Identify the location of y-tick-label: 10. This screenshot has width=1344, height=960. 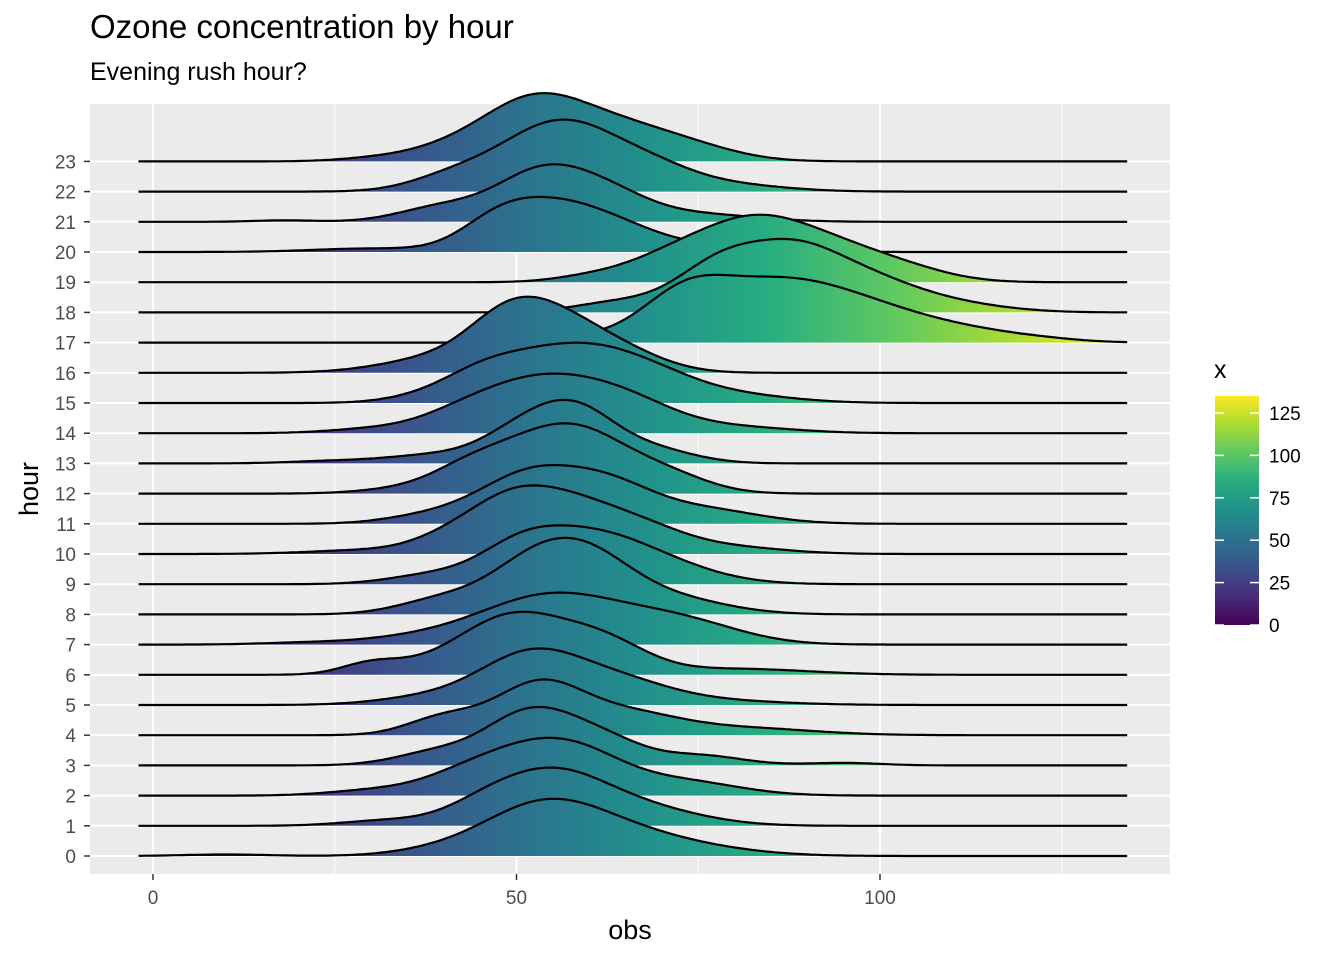
(65, 555).